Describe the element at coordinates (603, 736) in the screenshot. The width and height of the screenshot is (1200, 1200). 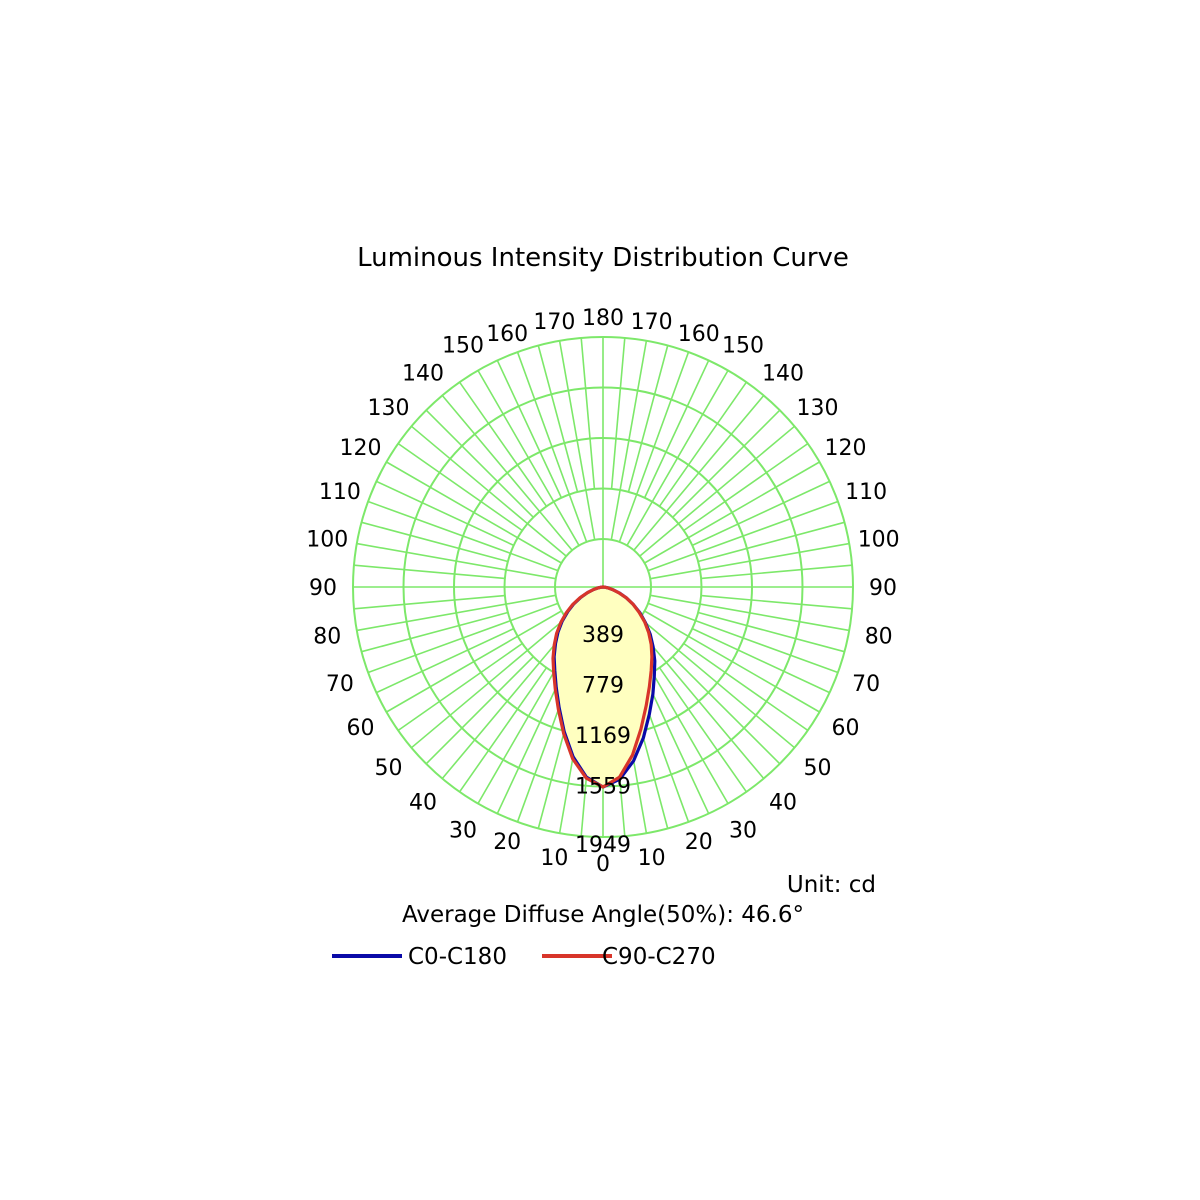
I see `ring-label: 1169` at that location.